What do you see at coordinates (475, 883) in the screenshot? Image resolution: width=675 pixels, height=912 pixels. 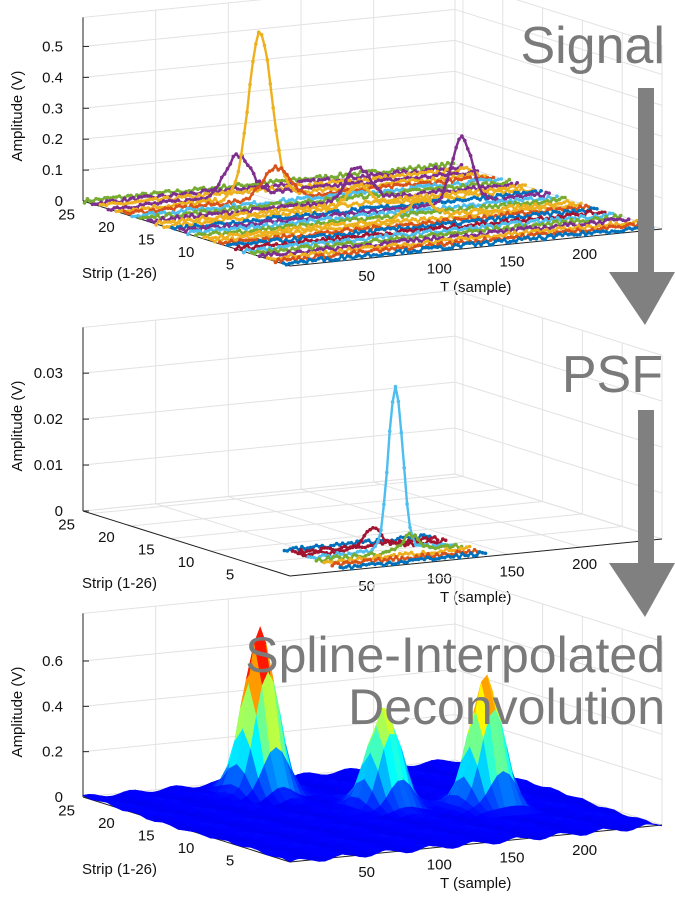 I see `time-axis-label: T (sample)` at bounding box center [475, 883].